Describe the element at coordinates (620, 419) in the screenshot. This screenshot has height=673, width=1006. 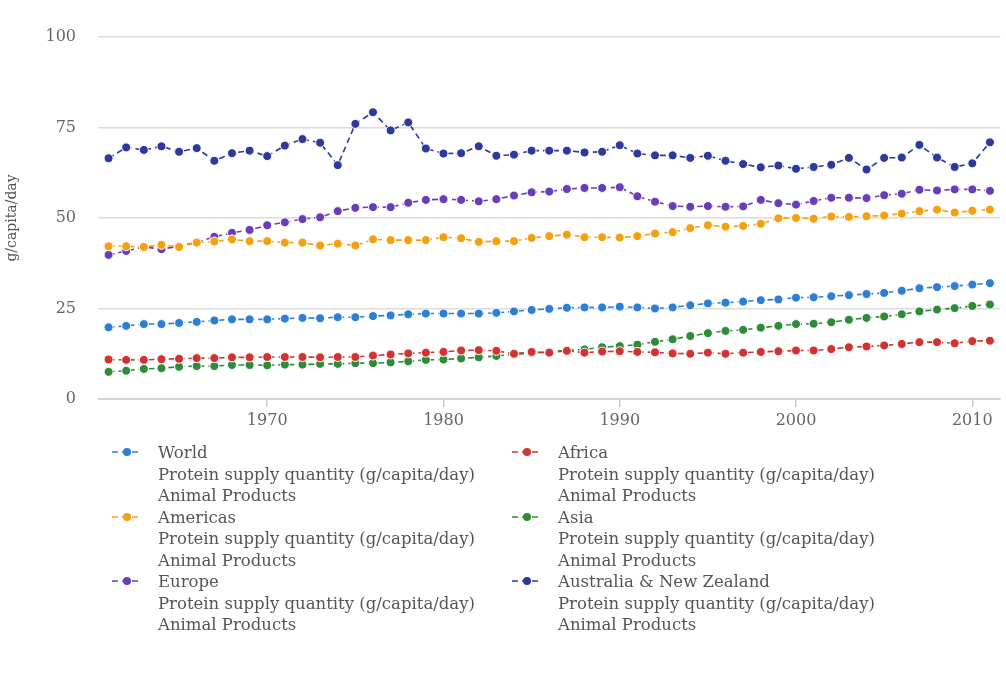
I see `x-tick-label: 1990` at that location.